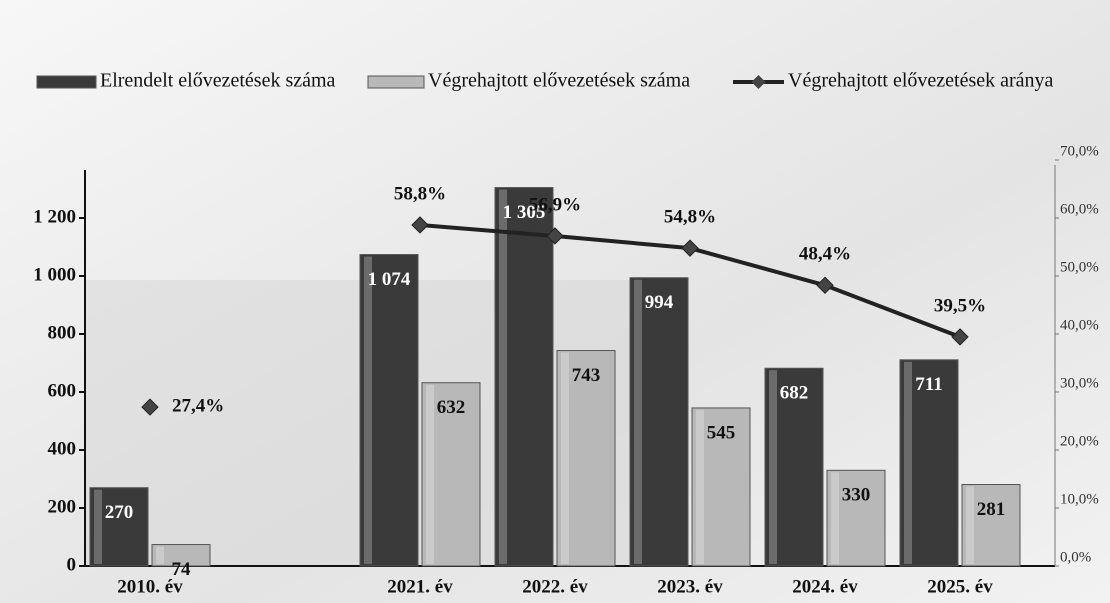 The height and width of the screenshot is (603, 1110). I want to click on legend-label: Végrehajtott elővezetések aránya, so click(921, 81).